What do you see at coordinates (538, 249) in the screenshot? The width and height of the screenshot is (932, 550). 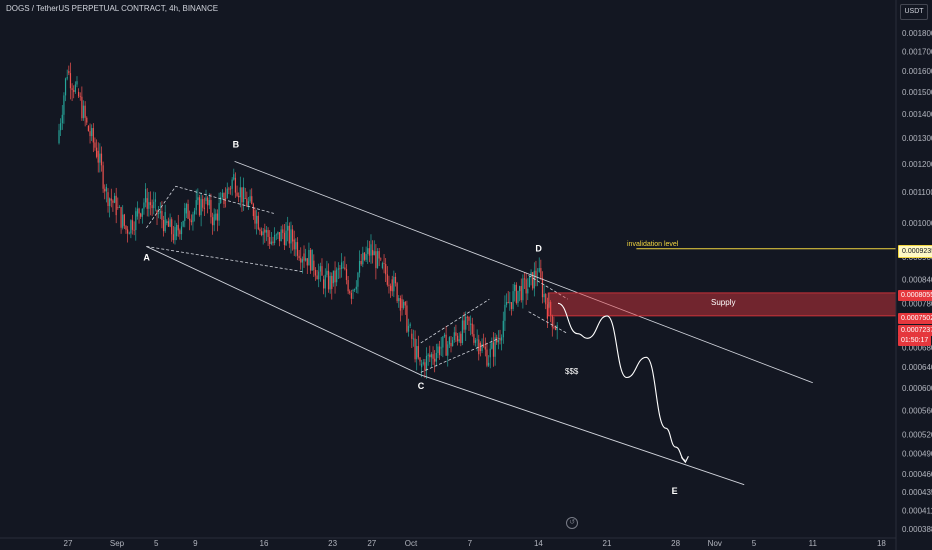 I see `wave-label-d: D` at bounding box center [538, 249].